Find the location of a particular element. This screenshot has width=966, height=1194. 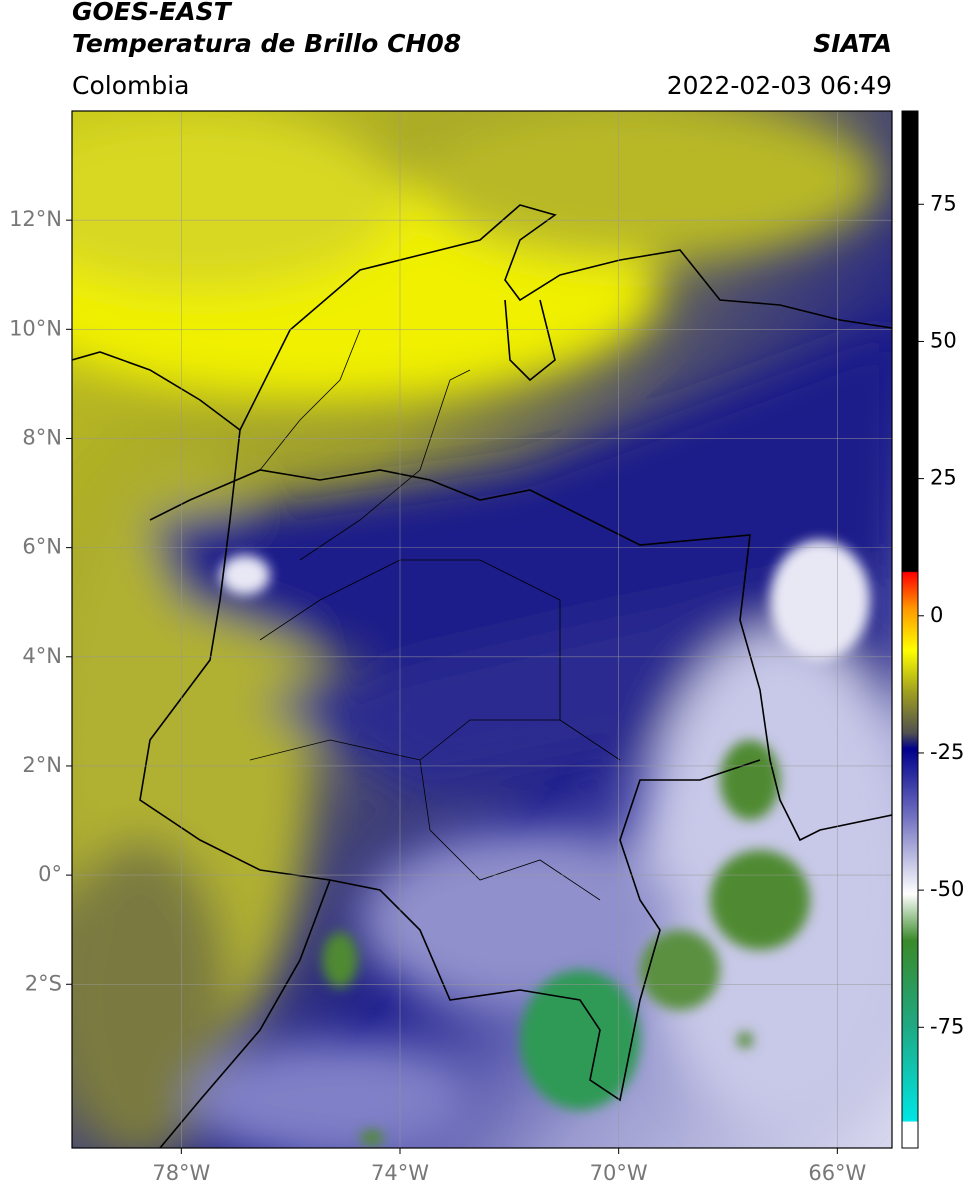

y-tick-label: 12°N is located at coordinates (35, 219).